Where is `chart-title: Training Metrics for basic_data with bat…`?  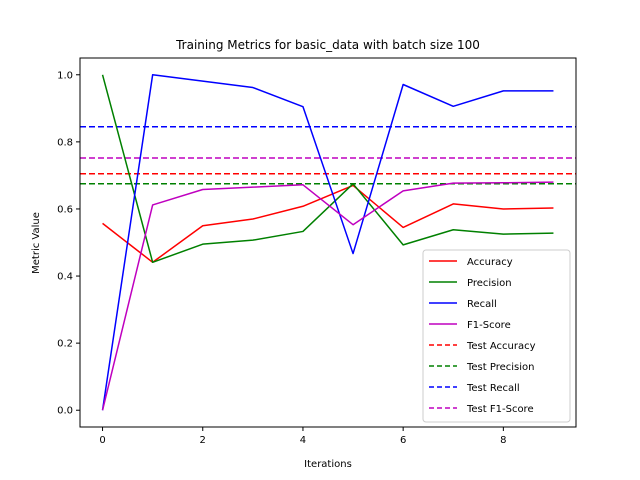 chart-title: Training Metrics for basic_data with bat… is located at coordinates (327, 45).